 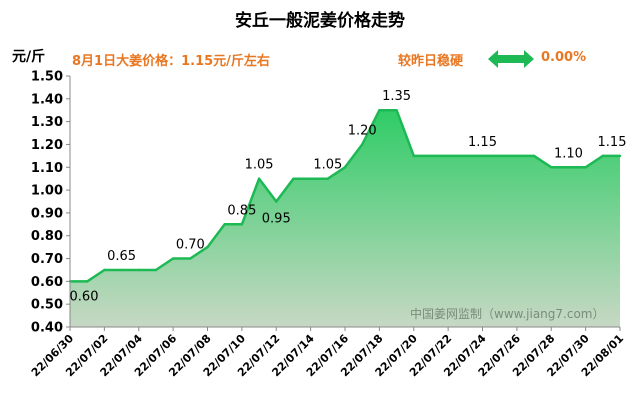 I want to click on data-label: 1.35, so click(x=396, y=96).